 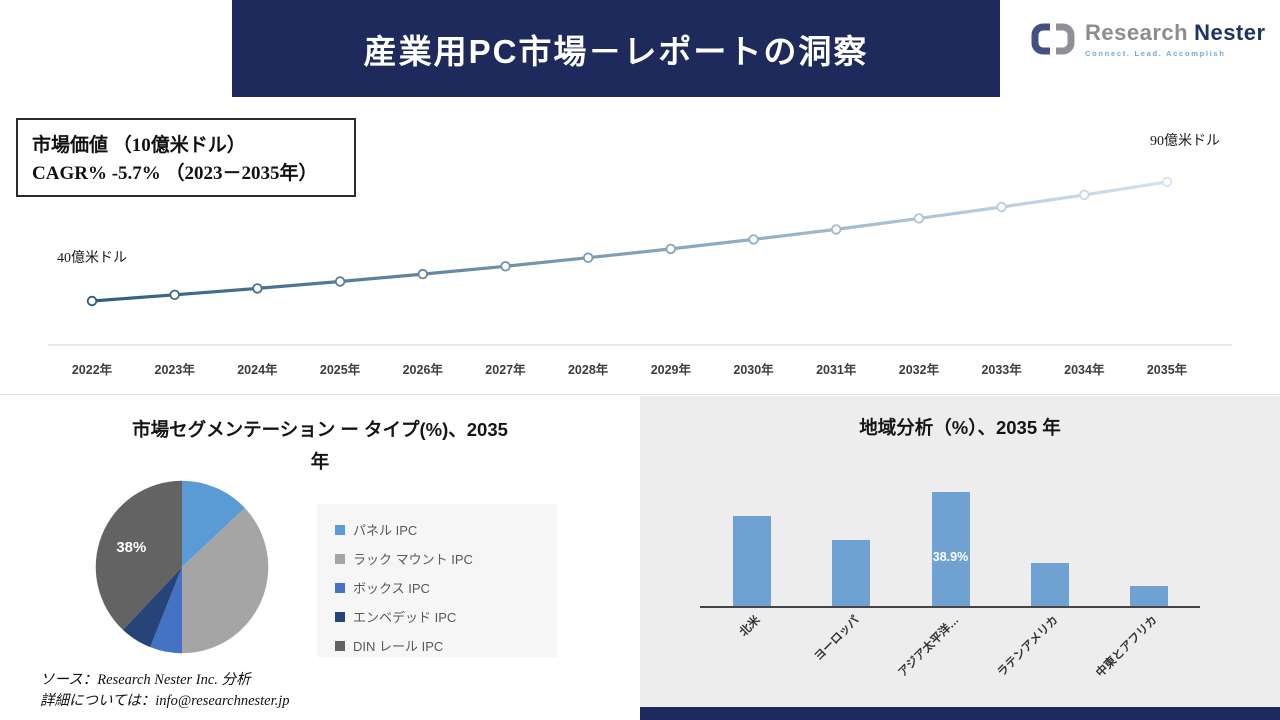 What do you see at coordinates (505, 370) in the screenshot?
I see `x-axis-label: 2027年` at bounding box center [505, 370].